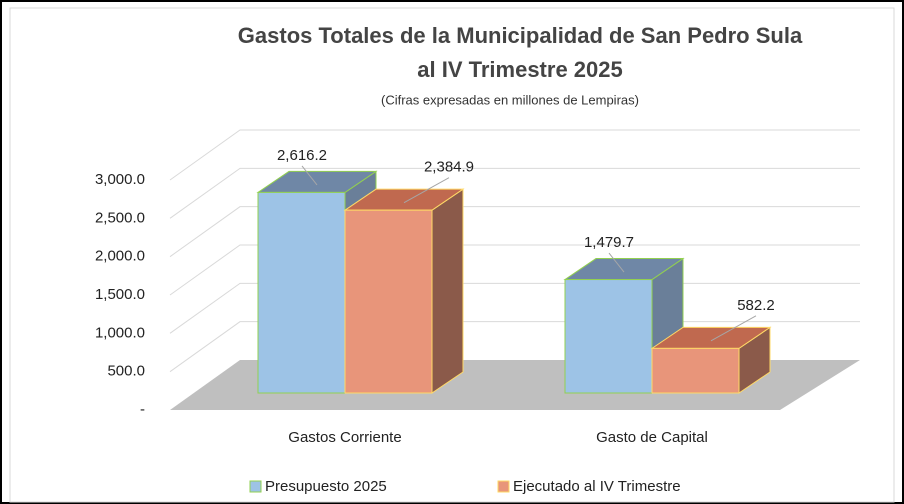  I want to click on legend-label: Ejecutado al IV Trimestre, so click(597, 486).